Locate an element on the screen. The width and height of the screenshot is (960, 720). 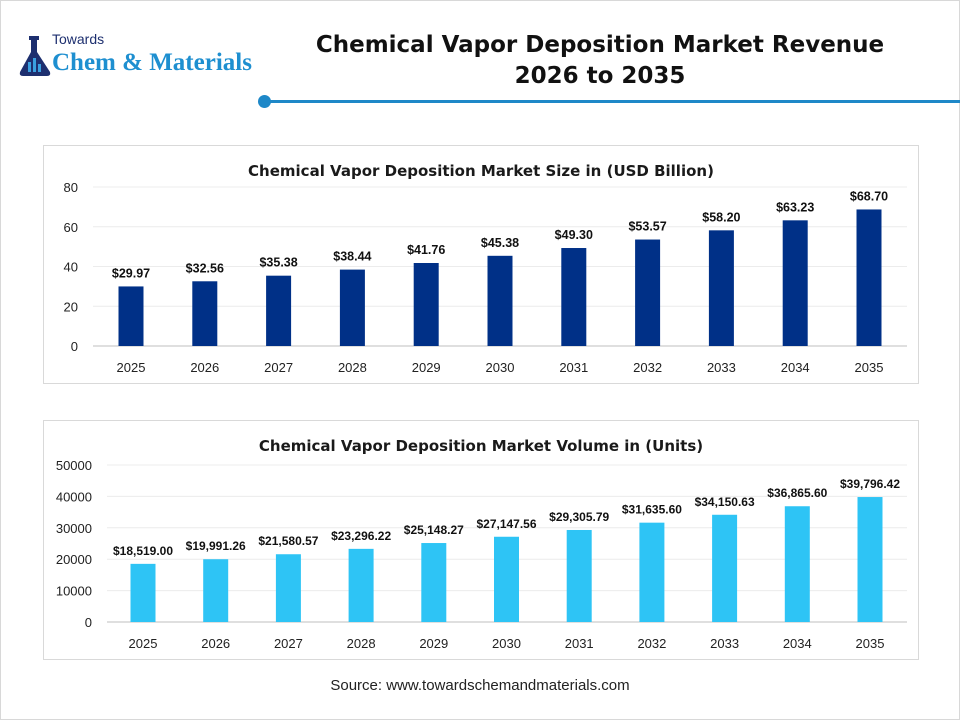
size-x-tick-label: 2034 is located at coordinates (795, 367).